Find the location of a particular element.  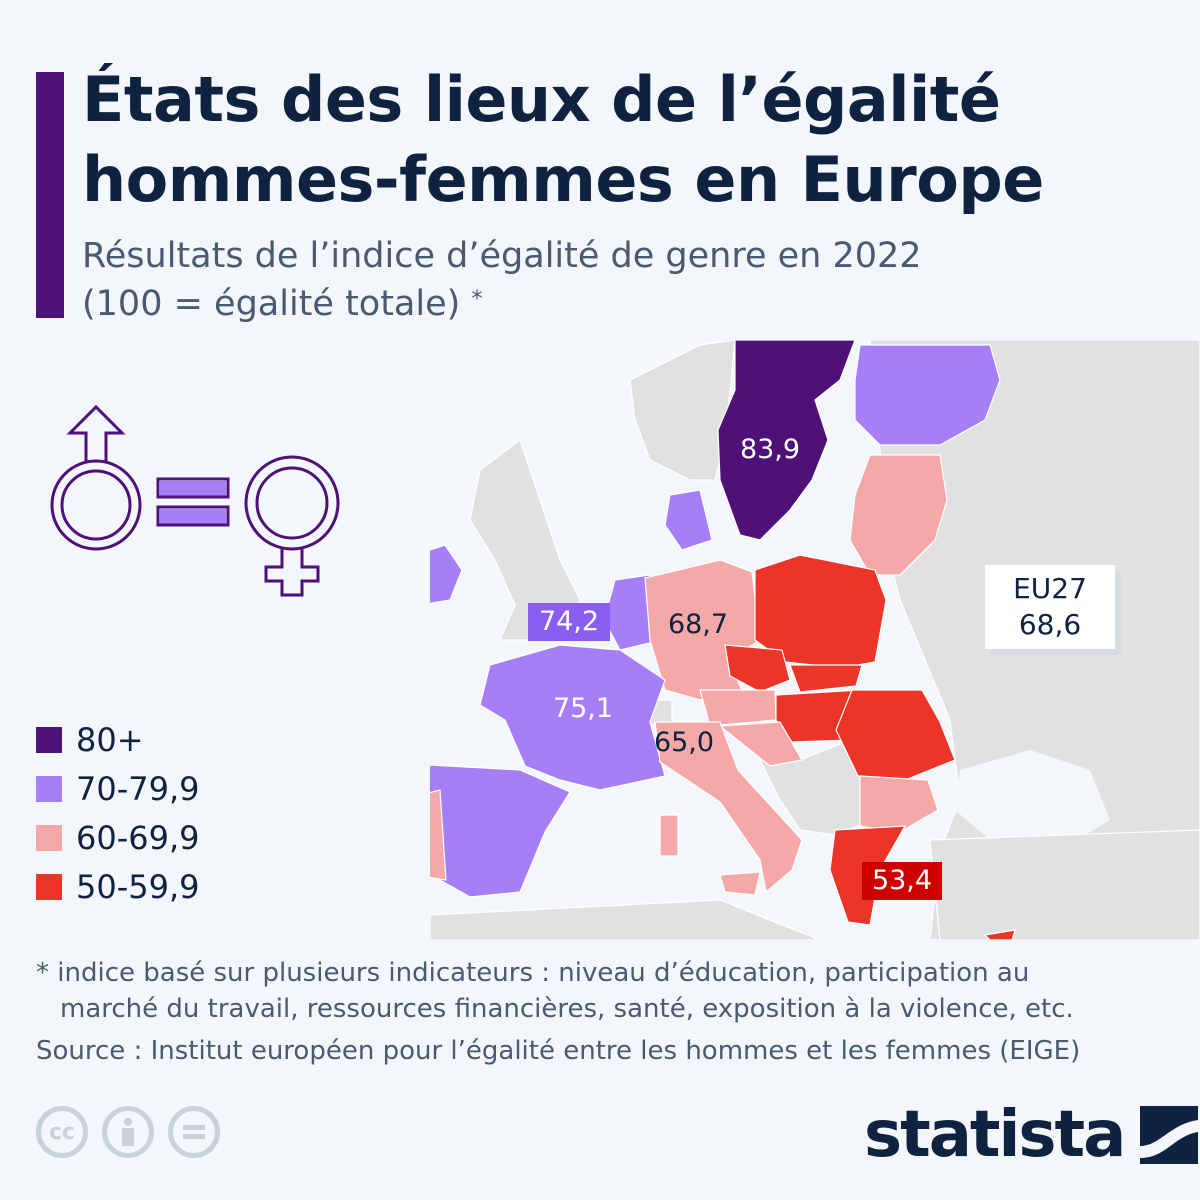

label-germany: 68,7 is located at coordinates (698, 624).